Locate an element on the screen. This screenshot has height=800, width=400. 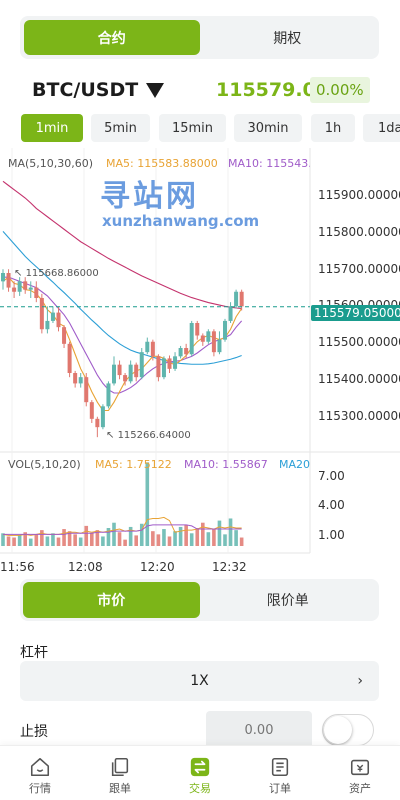
y-tick-label: 115700.00000 is located at coordinates (359, 269).